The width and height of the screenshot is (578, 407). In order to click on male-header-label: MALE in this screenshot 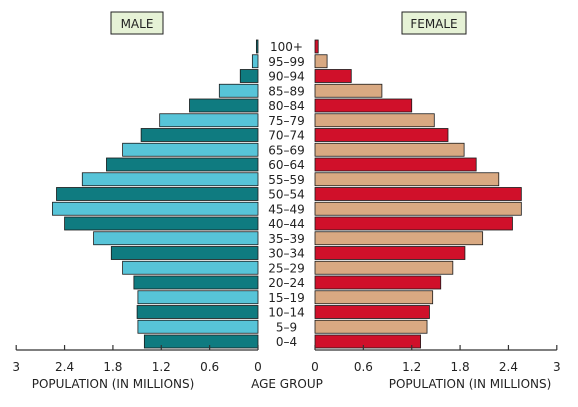, I will do `click(137, 24)`.